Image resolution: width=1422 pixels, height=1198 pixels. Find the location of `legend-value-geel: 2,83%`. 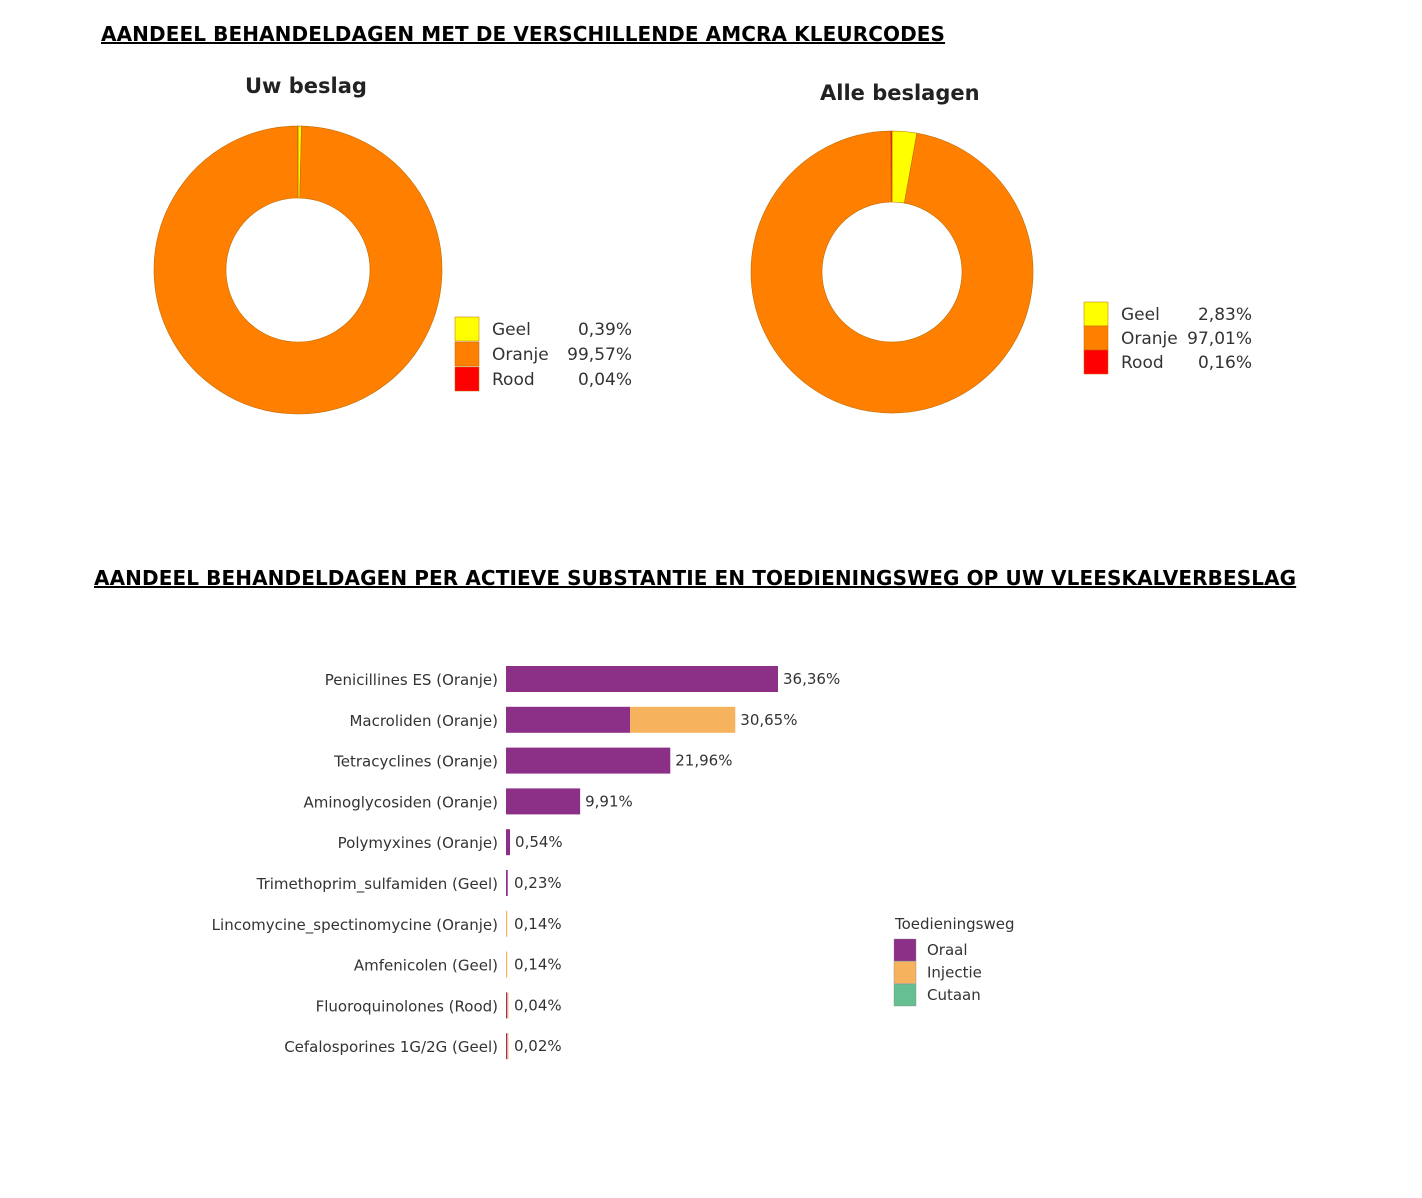

legend-value-geel: 2,83% is located at coordinates (1225, 315).